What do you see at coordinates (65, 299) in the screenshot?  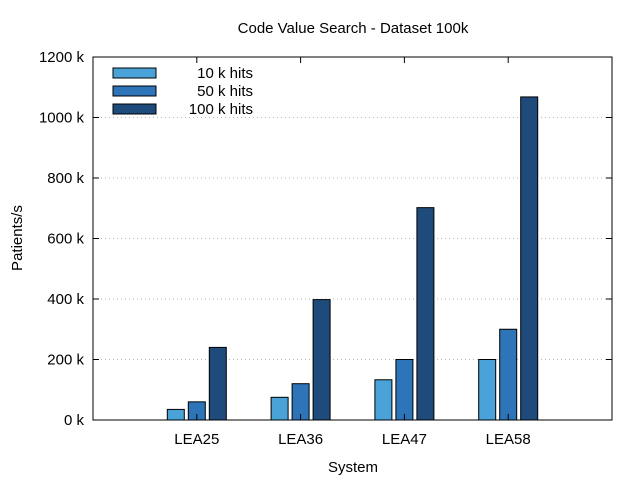 I see `y-tick-label: 400 k` at bounding box center [65, 299].